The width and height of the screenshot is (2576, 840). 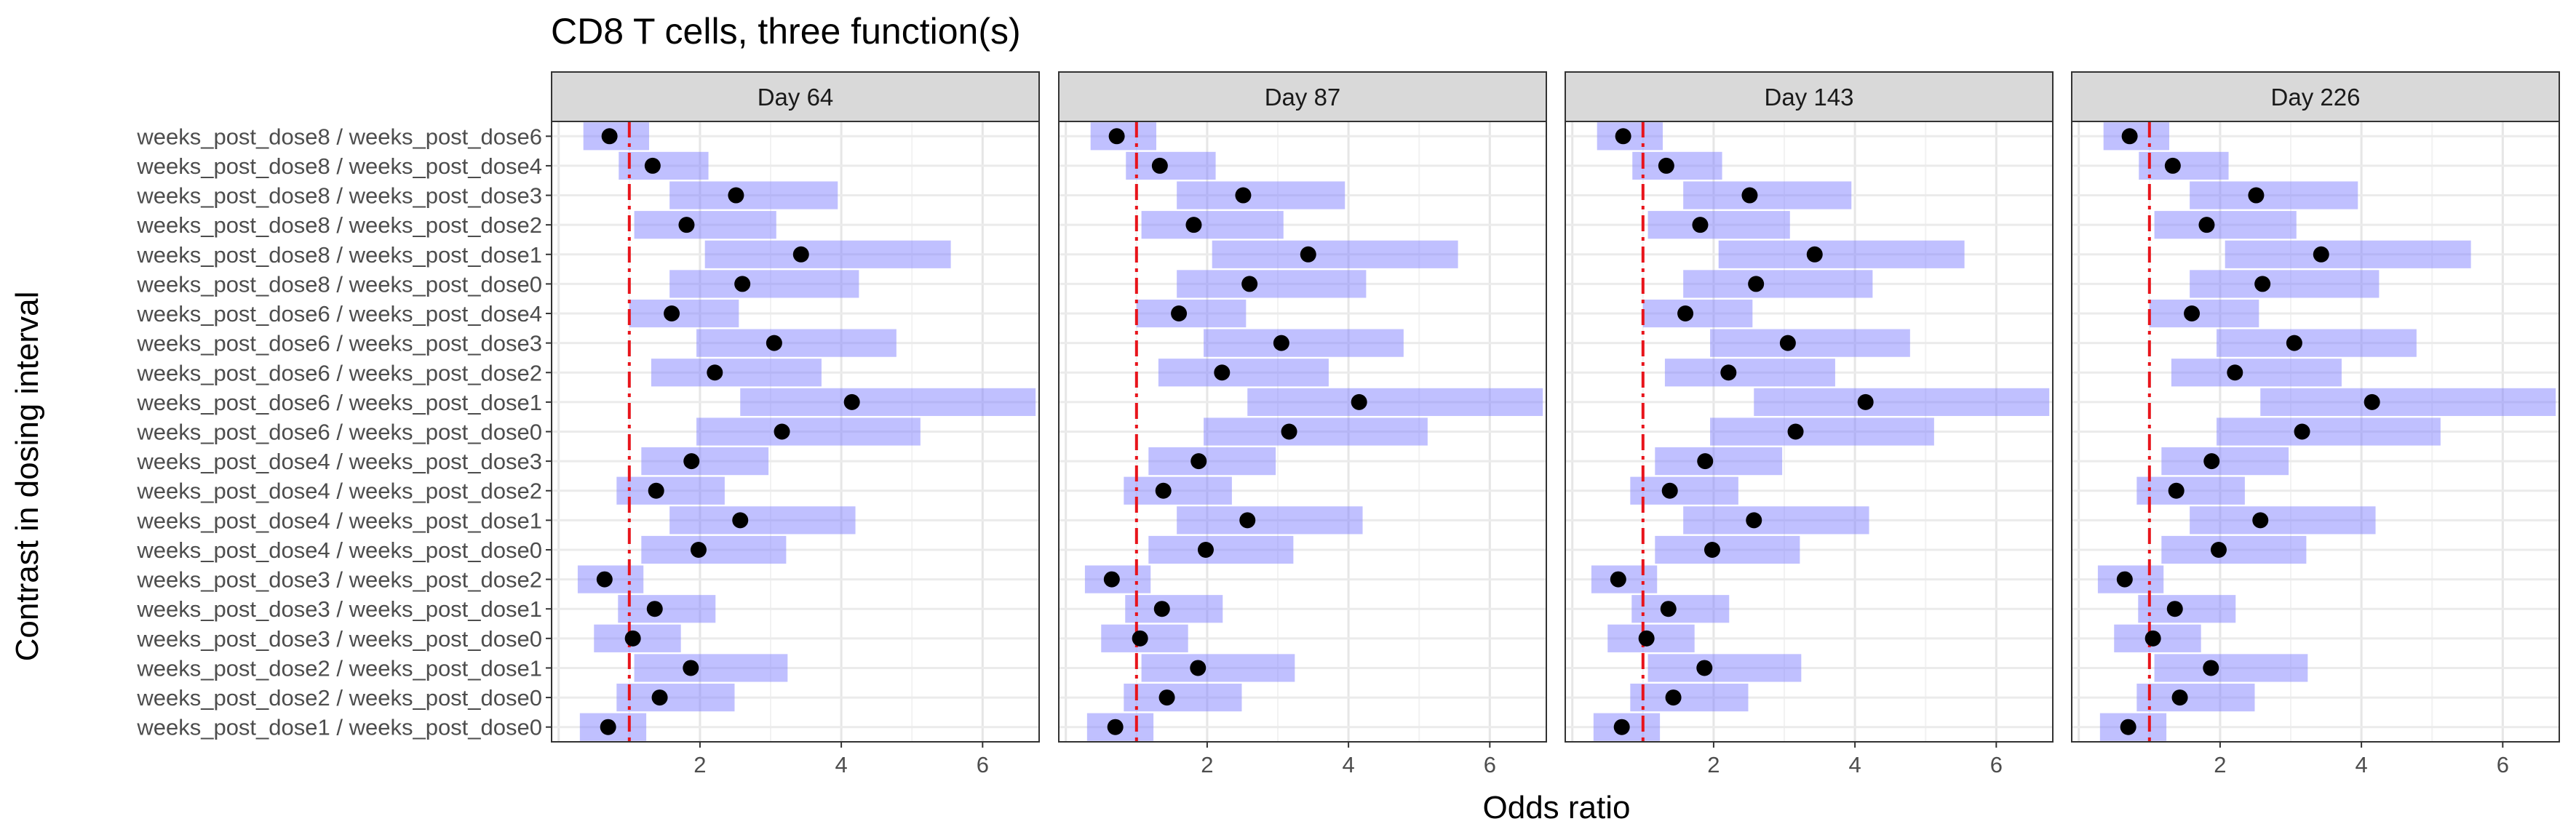 I want to click on y-tick-label: weeks_post_dose6 / weeks_post_dose4, so click(x=339, y=314).